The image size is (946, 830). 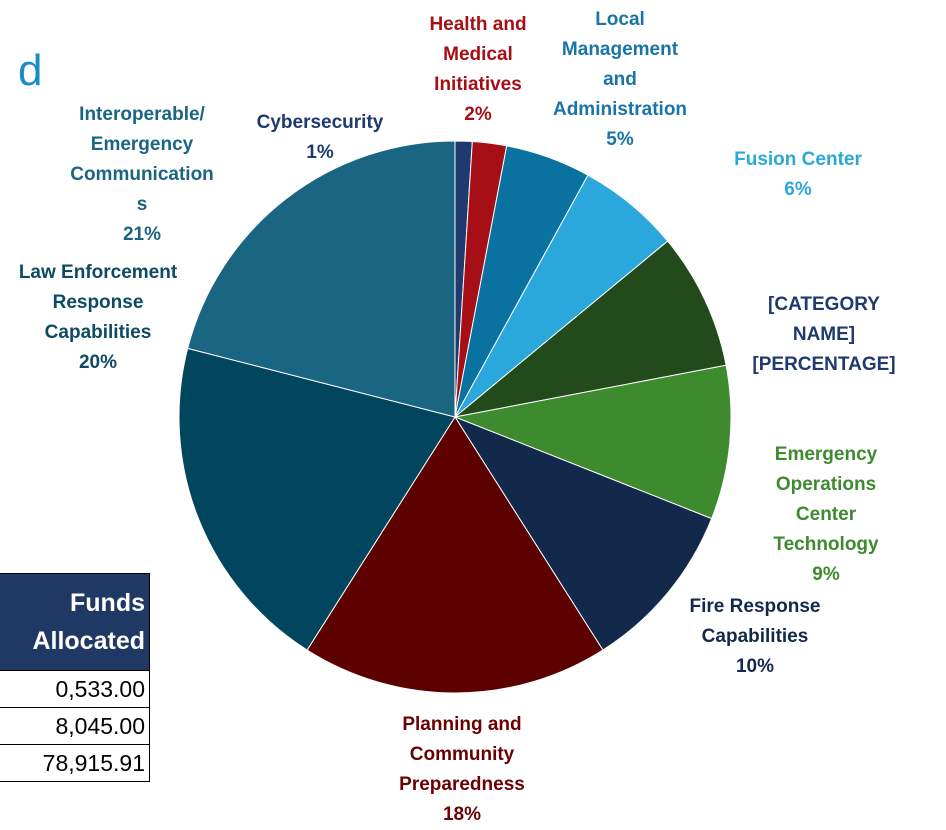 What do you see at coordinates (824, 319) in the screenshot?
I see `category-label: [CATEGORY NAME]` at bounding box center [824, 319].